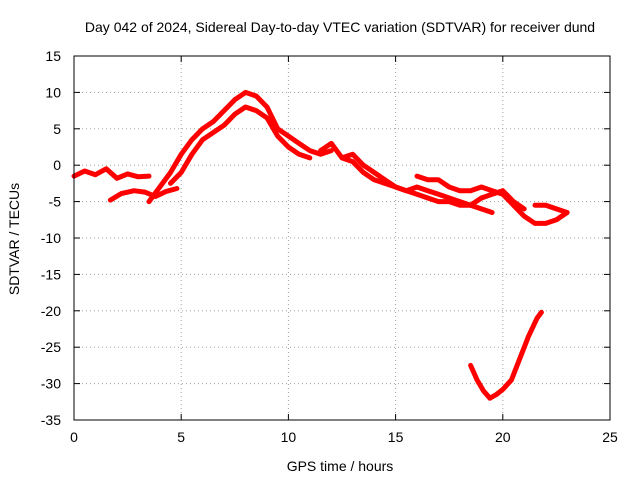  Describe the element at coordinates (51, 274) in the screenshot. I see `y-tick-label: -15` at that location.